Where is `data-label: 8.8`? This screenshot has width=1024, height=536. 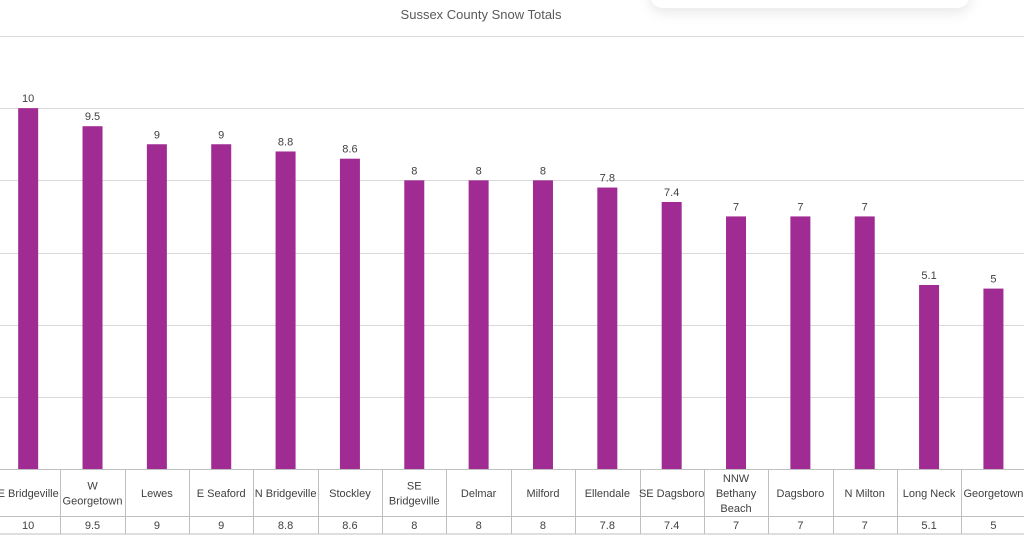
data-label: 8.8 is located at coordinates (285, 142).